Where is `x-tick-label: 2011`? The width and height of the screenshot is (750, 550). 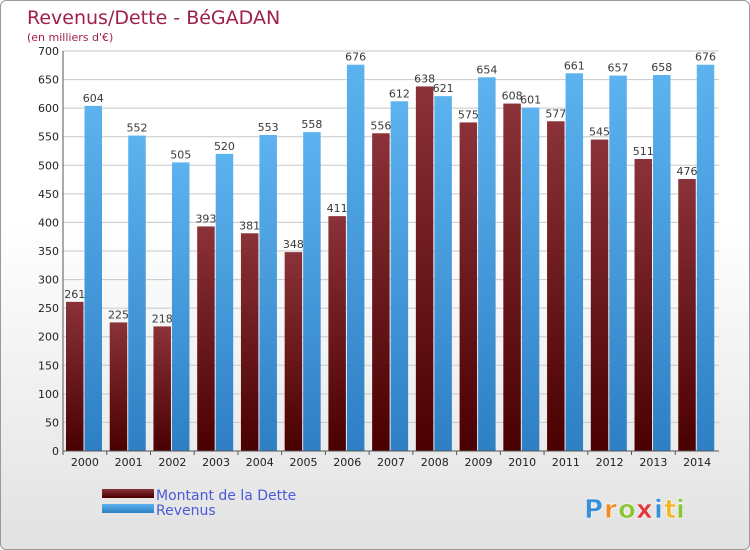
x-tick-label: 2011 is located at coordinates (566, 462).